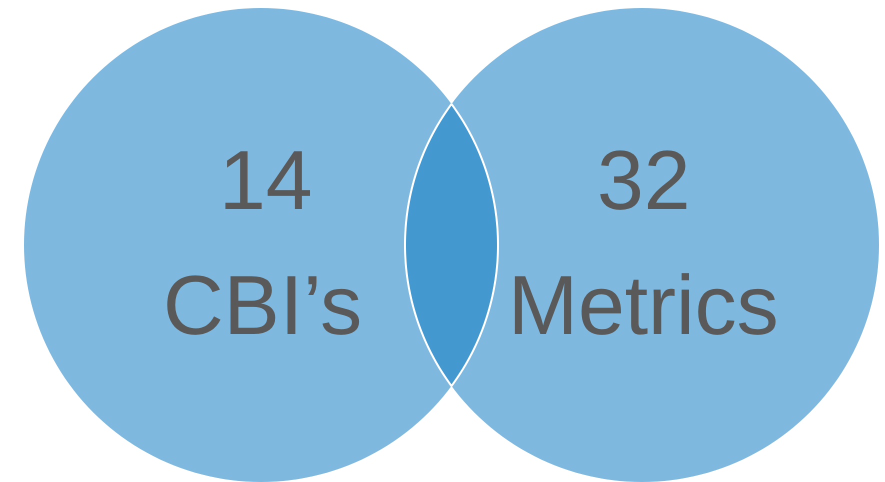  I want to click on category-label: Metrics, so click(643, 305).